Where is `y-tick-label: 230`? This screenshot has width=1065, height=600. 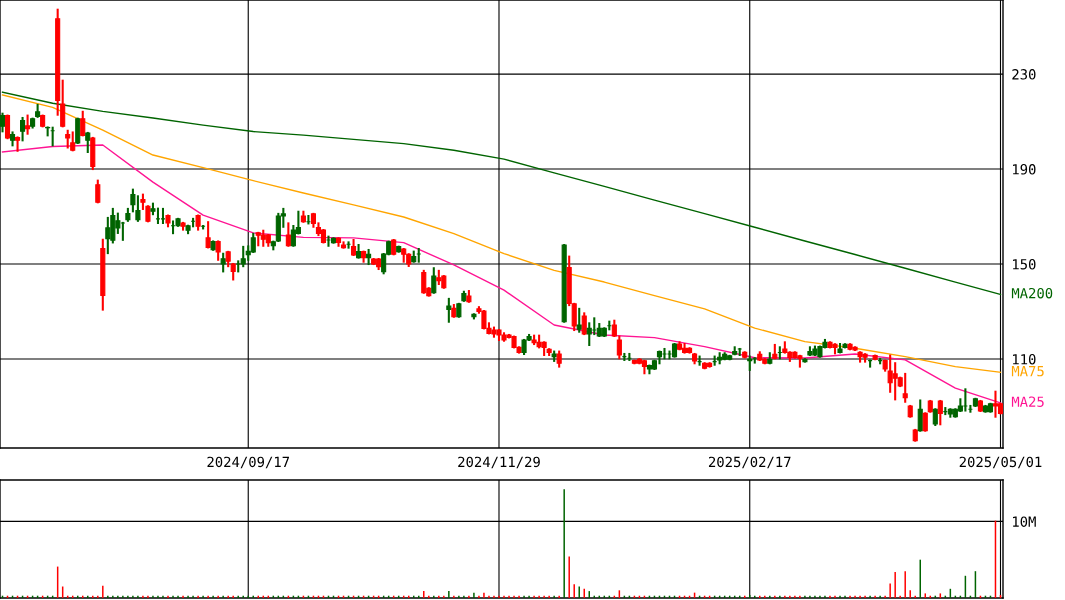
y-tick-label: 230 is located at coordinates (1024, 74).